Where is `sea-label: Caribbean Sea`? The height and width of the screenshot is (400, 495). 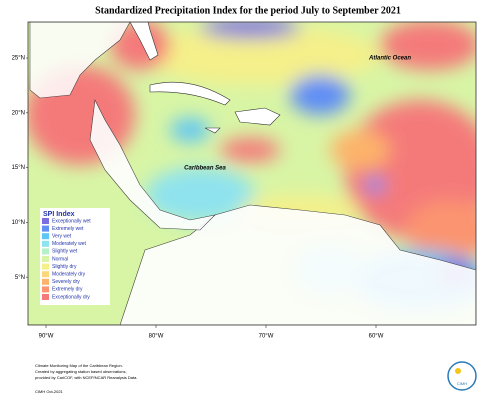
sea-label: Caribbean Sea is located at coordinates (205, 169).